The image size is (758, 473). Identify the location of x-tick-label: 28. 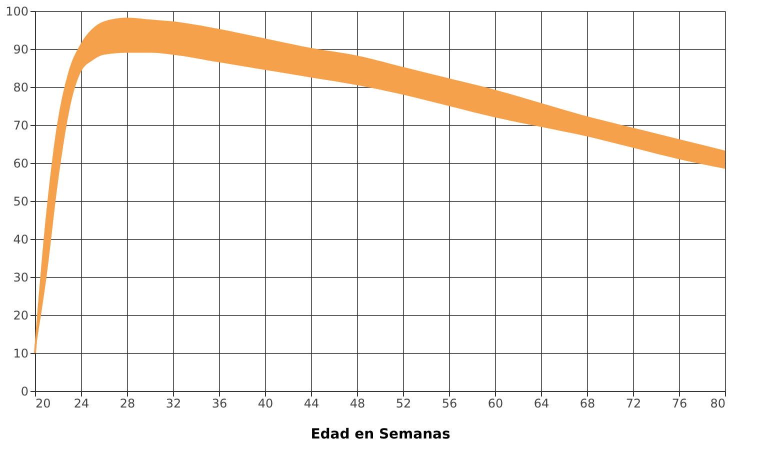
(128, 403).